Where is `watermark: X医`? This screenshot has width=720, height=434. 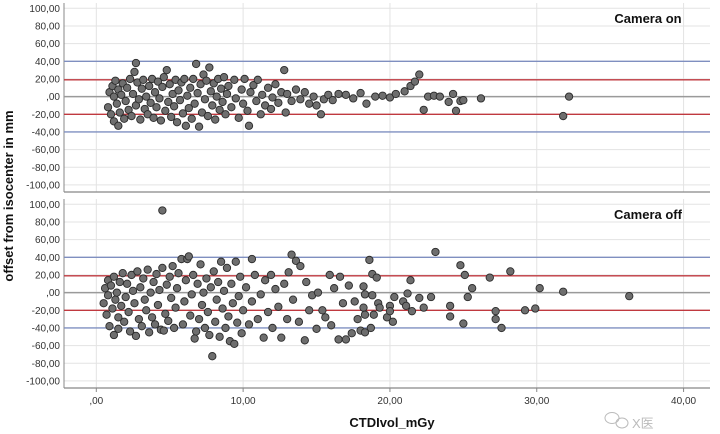 watermark: X医 is located at coordinates (629, 421).